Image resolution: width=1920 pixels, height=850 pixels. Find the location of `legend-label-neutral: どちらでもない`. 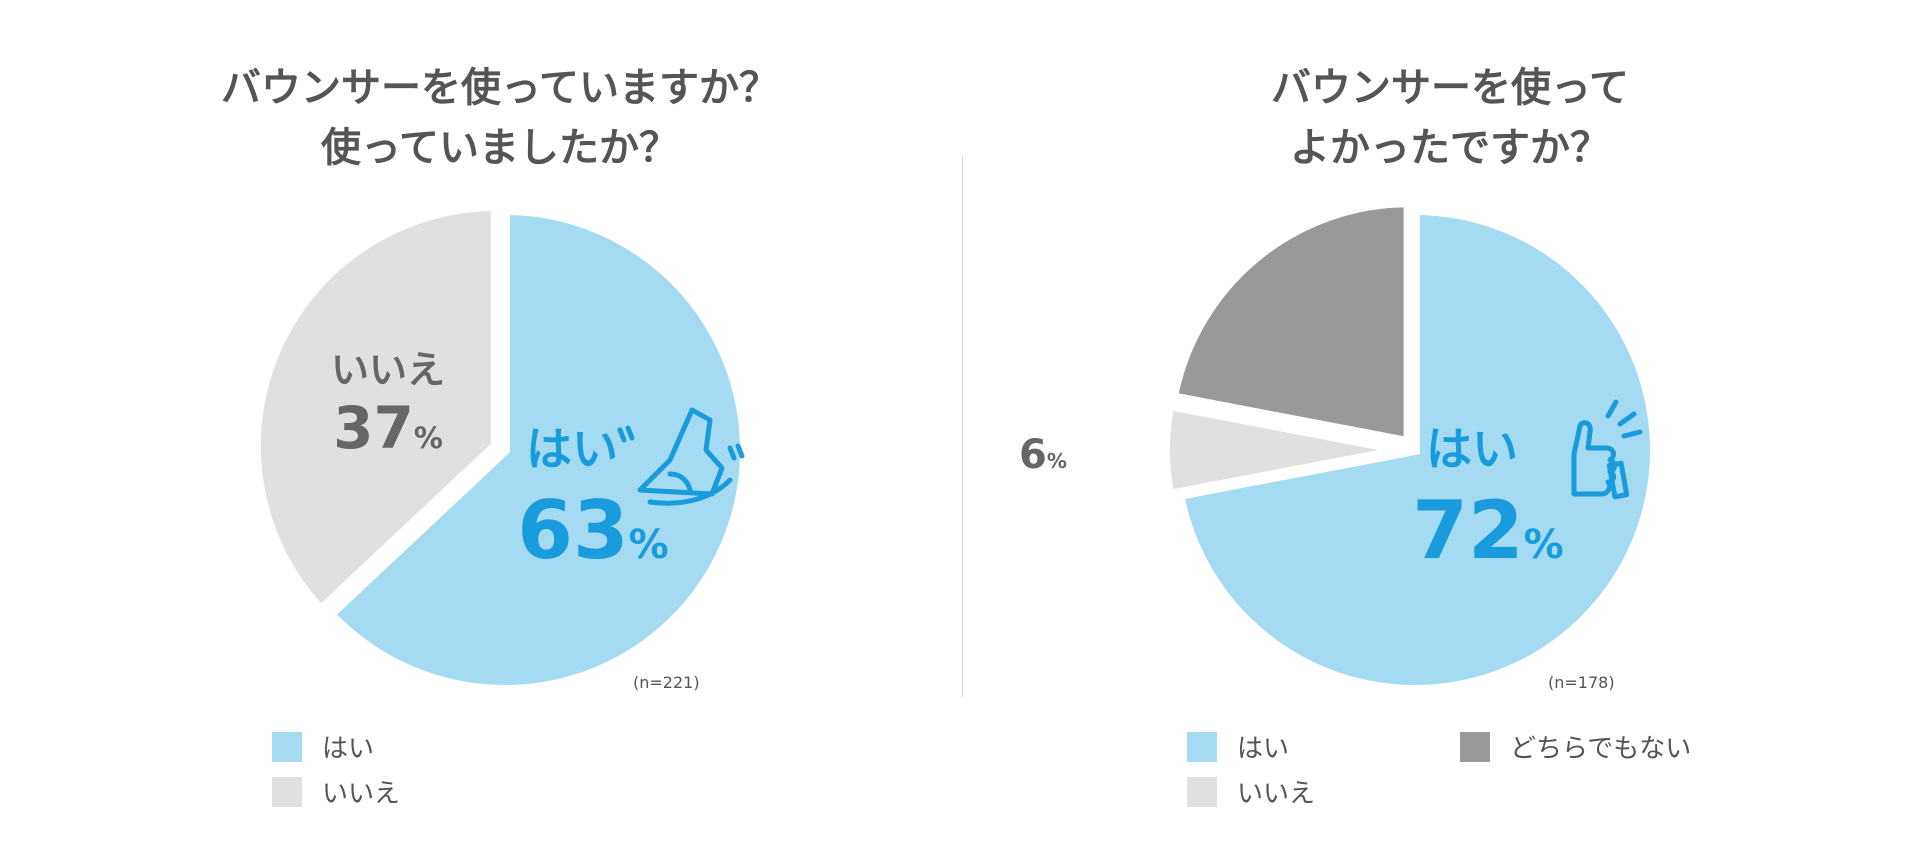

legend-label-neutral: どちらでもない is located at coordinates (1601, 749).